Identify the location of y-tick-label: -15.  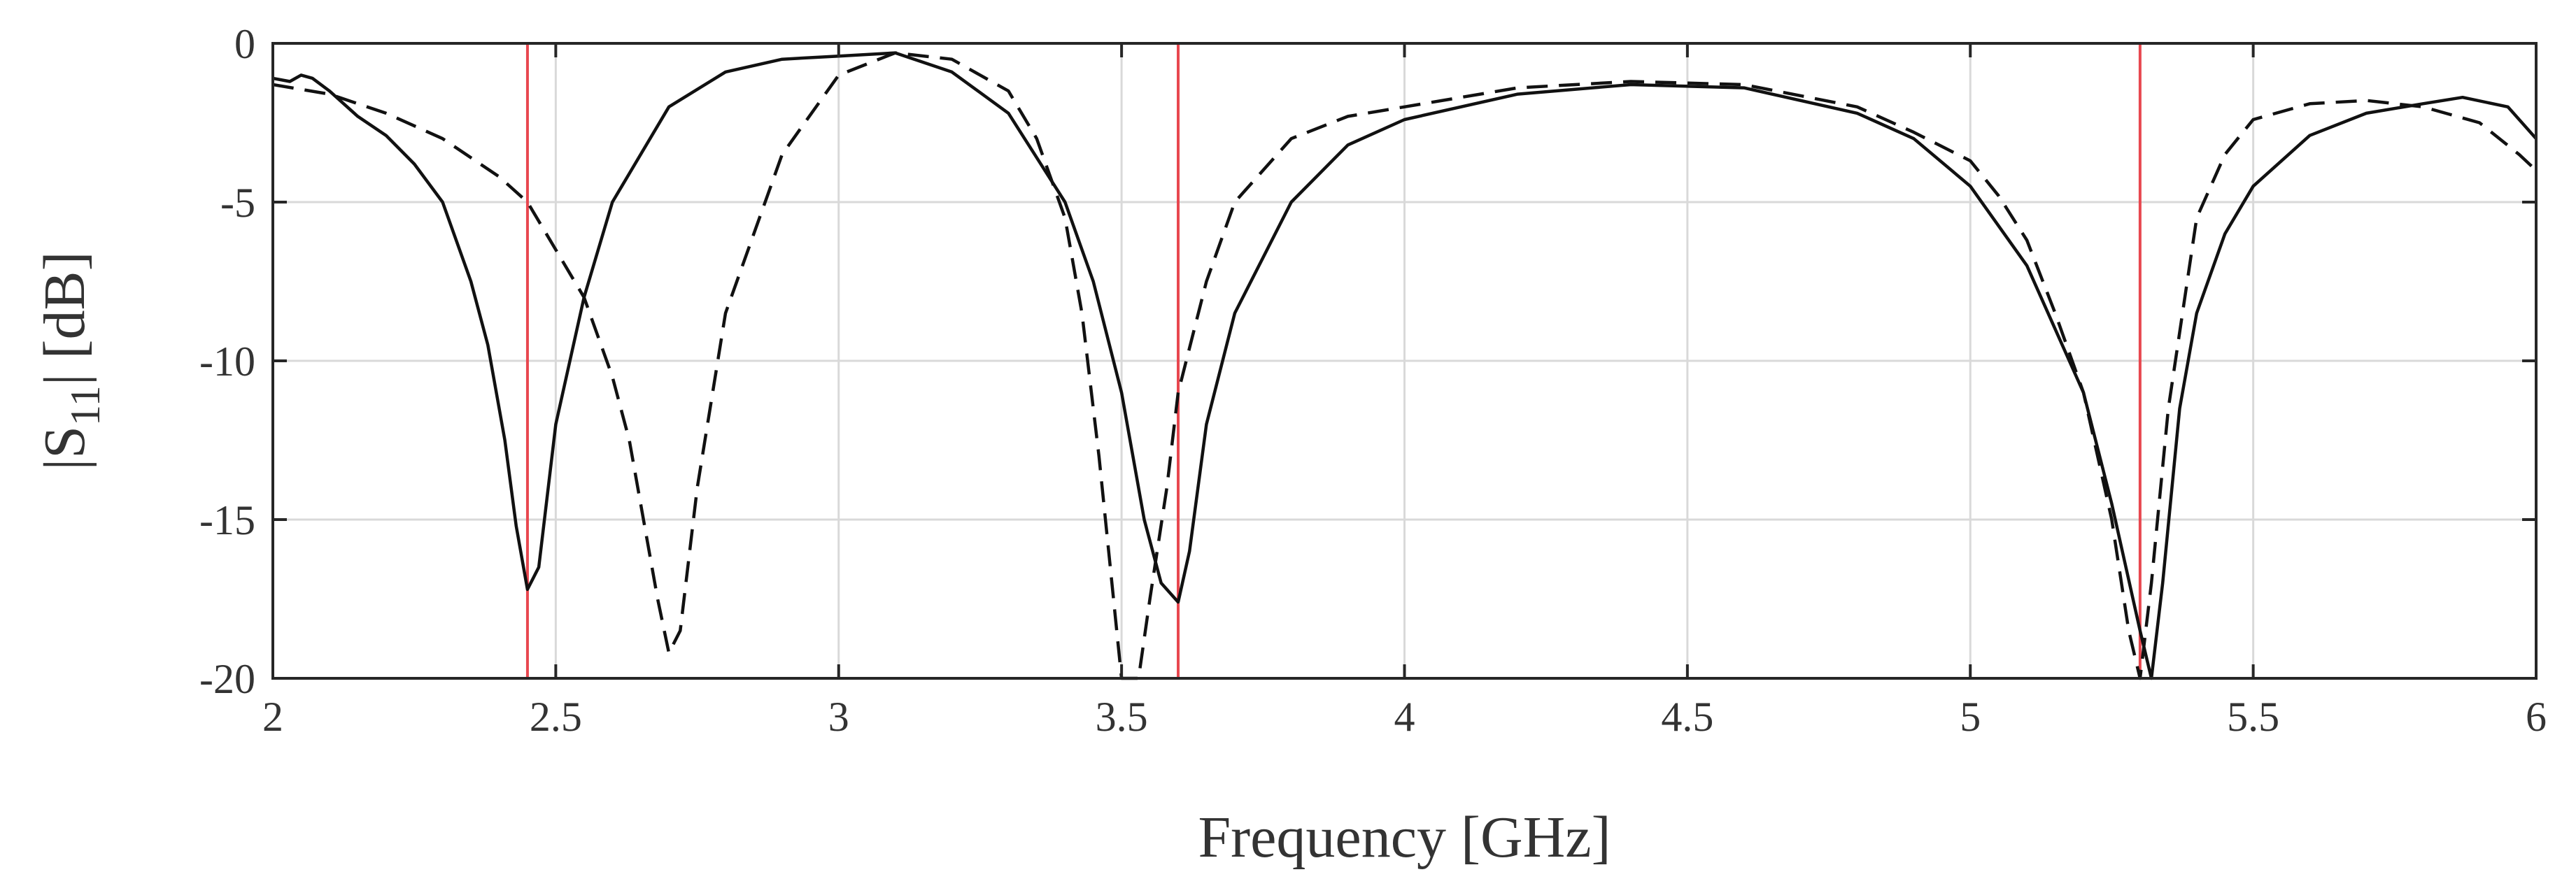
(227, 520).